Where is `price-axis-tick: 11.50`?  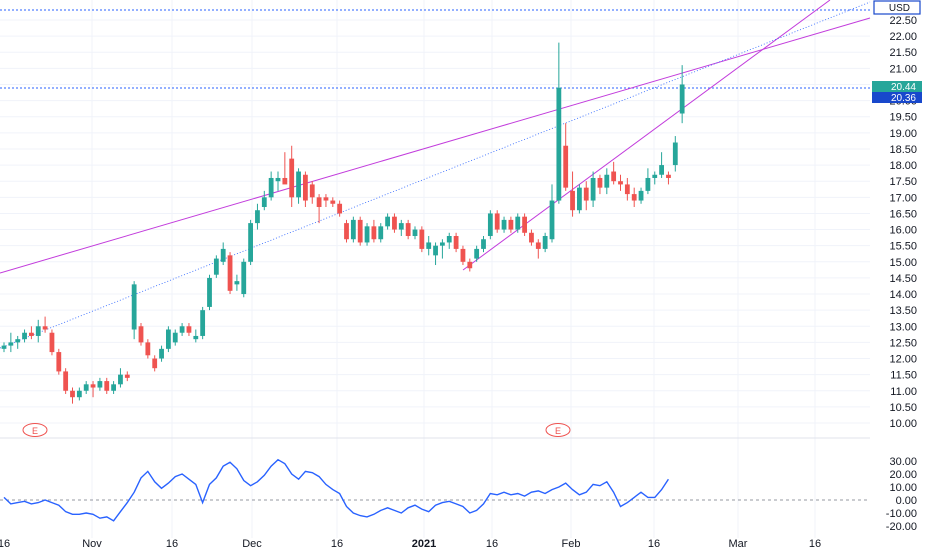
price-axis-tick: 11.50 is located at coordinates (903, 376).